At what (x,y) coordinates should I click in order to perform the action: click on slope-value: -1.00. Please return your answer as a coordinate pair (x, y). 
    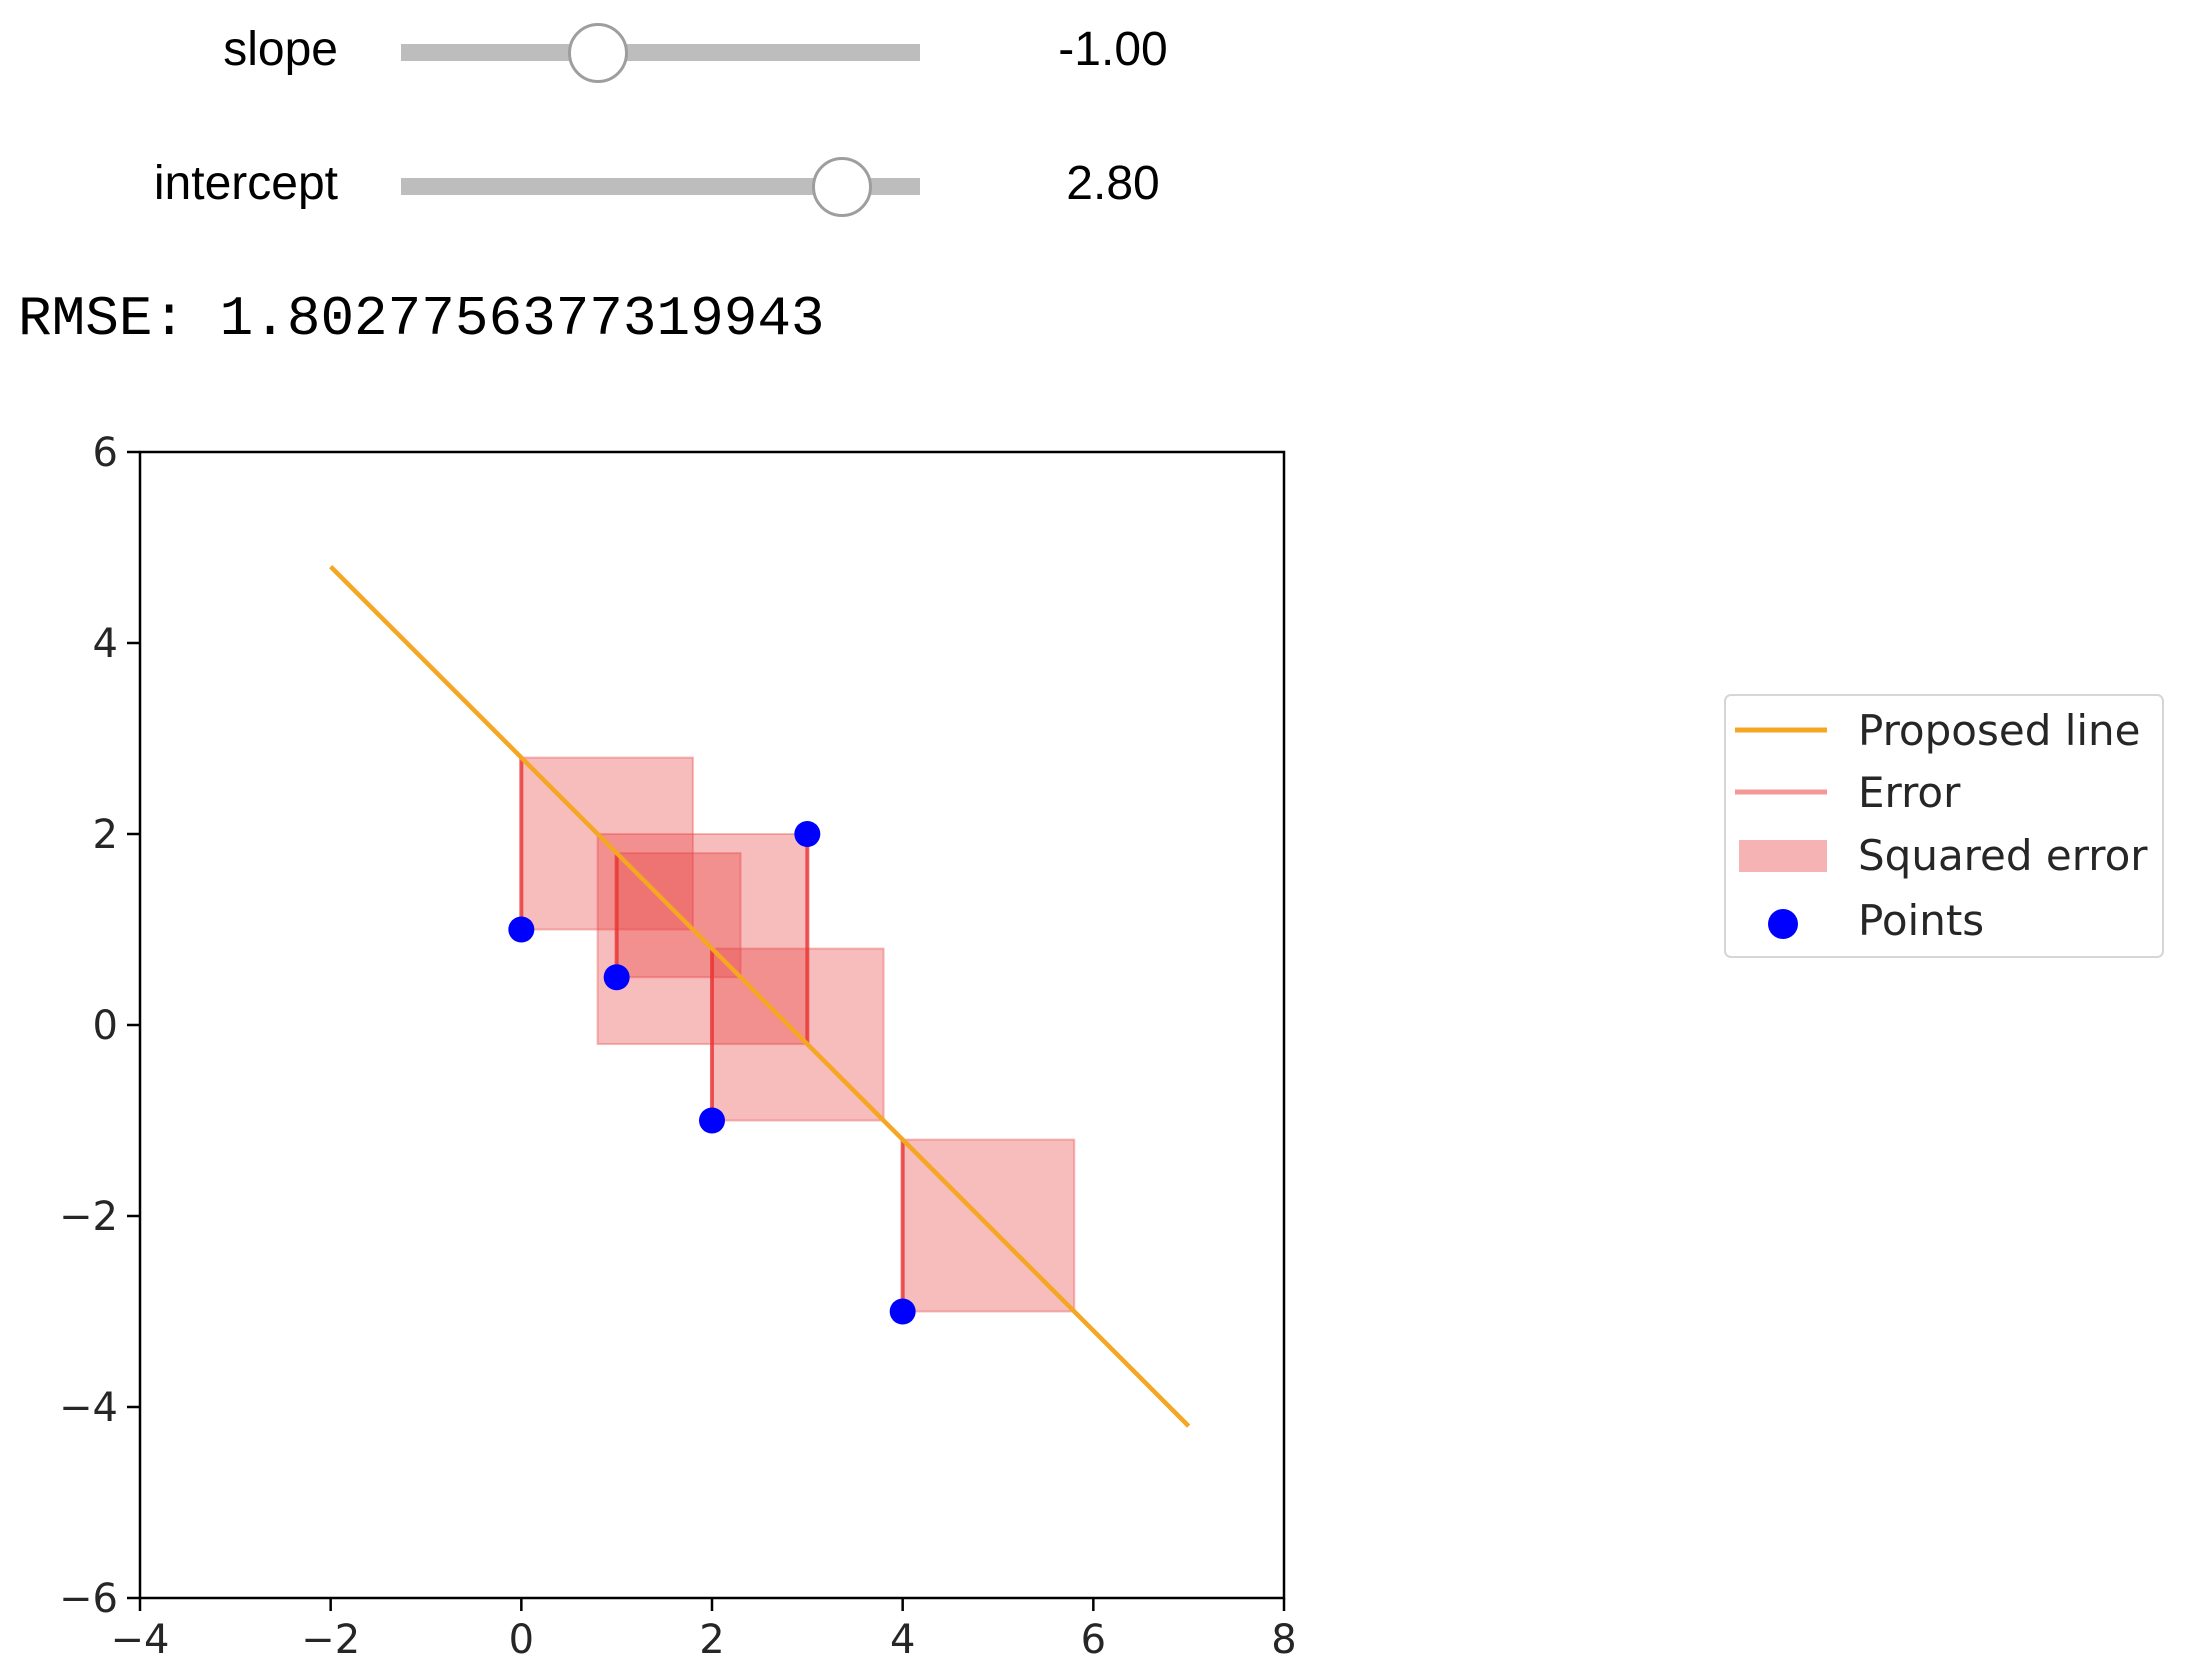
    Looking at the image, I should click on (1113, 49).